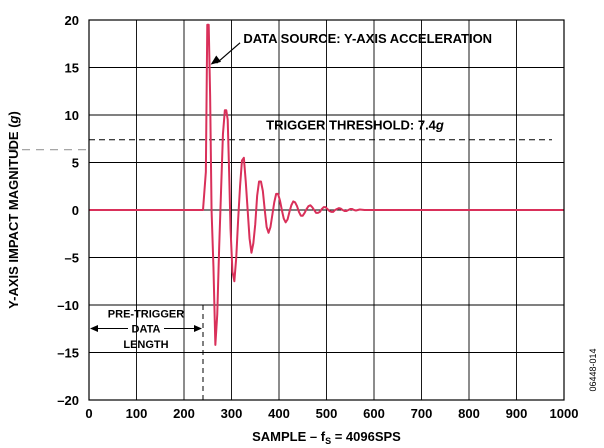 The image size is (604, 448). What do you see at coordinates (593, 369) in the screenshot?
I see `figure-code: 06448-014` at bounding box center [593, 369].